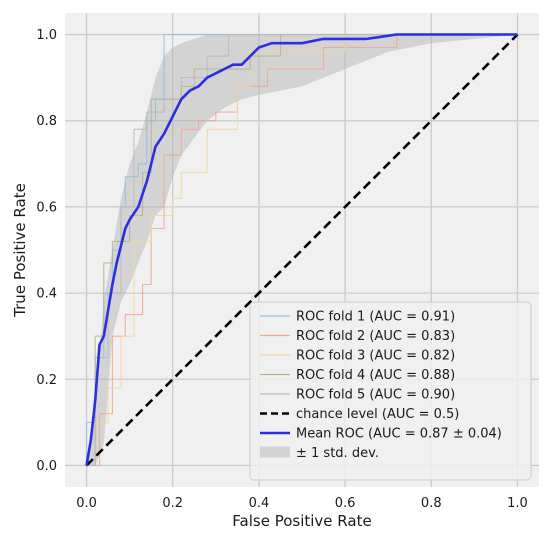 This screenshot has width=550, height=535. I want to click on legend-entry-label: ROC fold 4 (AUC = 0.88), so click(375, 375).